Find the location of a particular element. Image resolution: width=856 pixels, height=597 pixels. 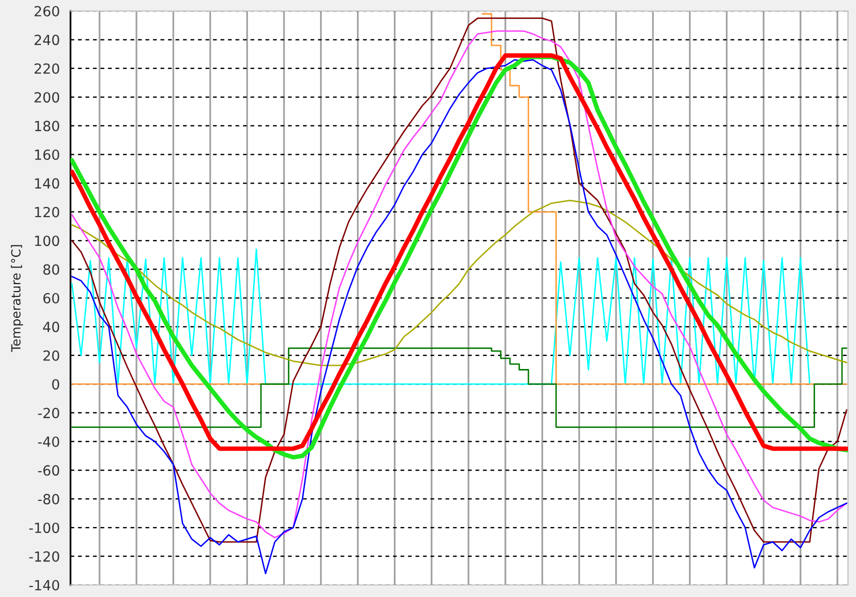

y-axis-title: Temperature [°C] is located at coordinates (17, 298).